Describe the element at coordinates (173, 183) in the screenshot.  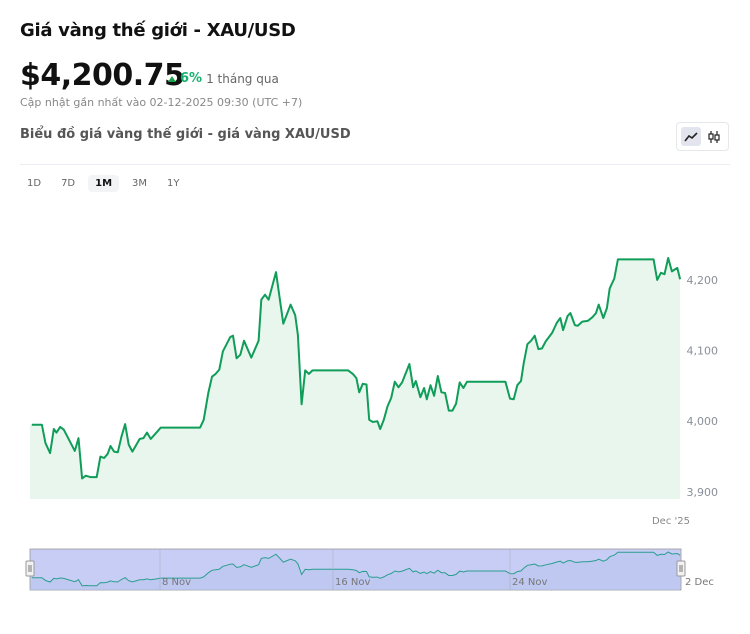
I see `range-1y: 1Y` at that location.